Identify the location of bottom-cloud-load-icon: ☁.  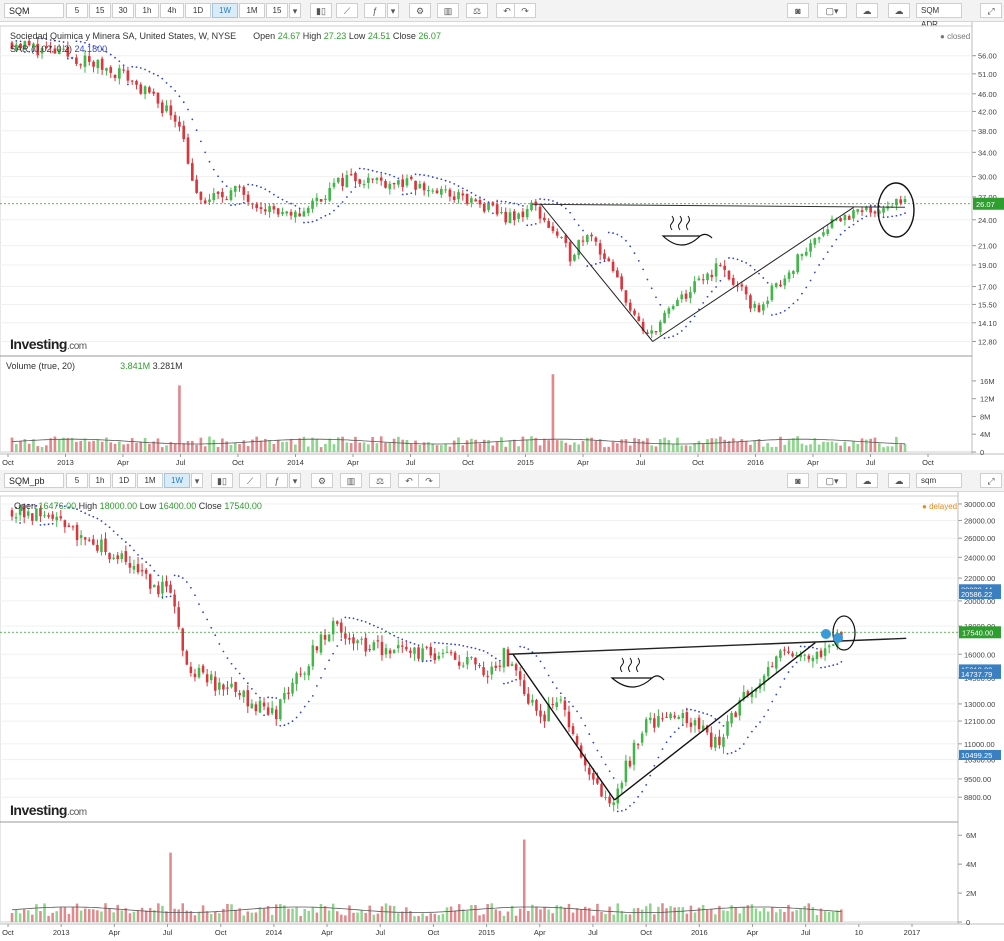
(867, 480).